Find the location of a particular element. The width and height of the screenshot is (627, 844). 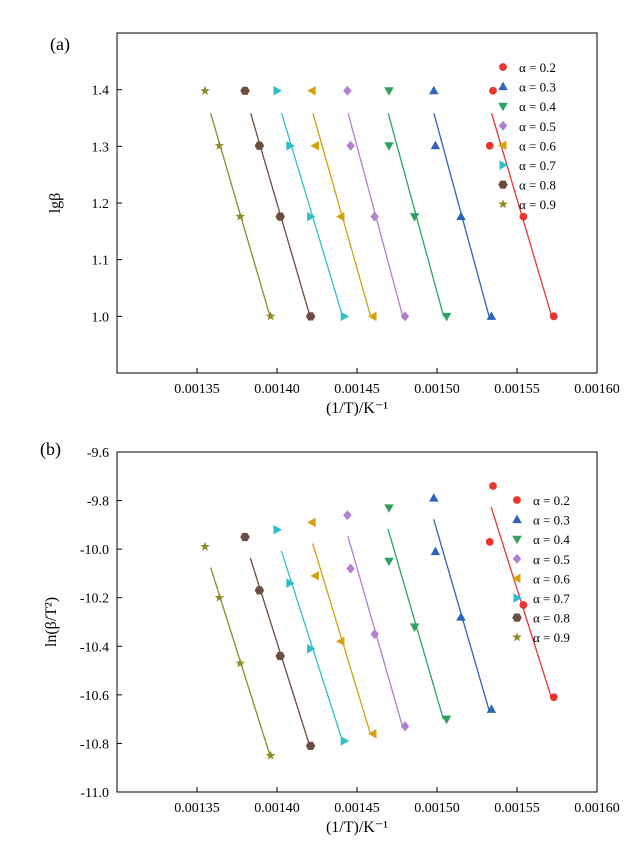

y-tick-label: 1.1 is located at coordinates (101, 261).